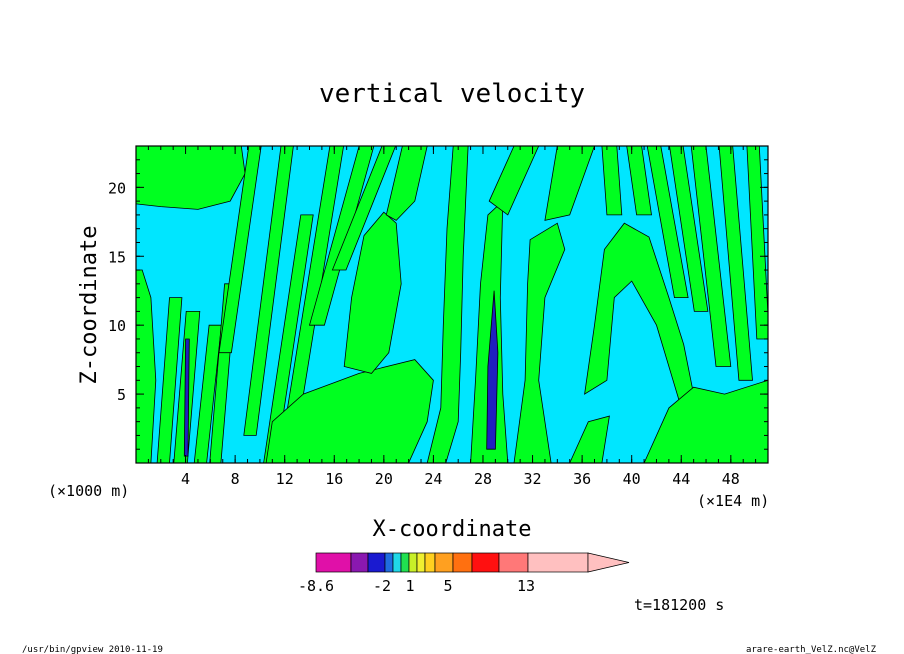  What do you see at coordinates (679, 605) in the screenshot?
I see `time-annotation: t=181200 s` at bounding box center [679, 605].